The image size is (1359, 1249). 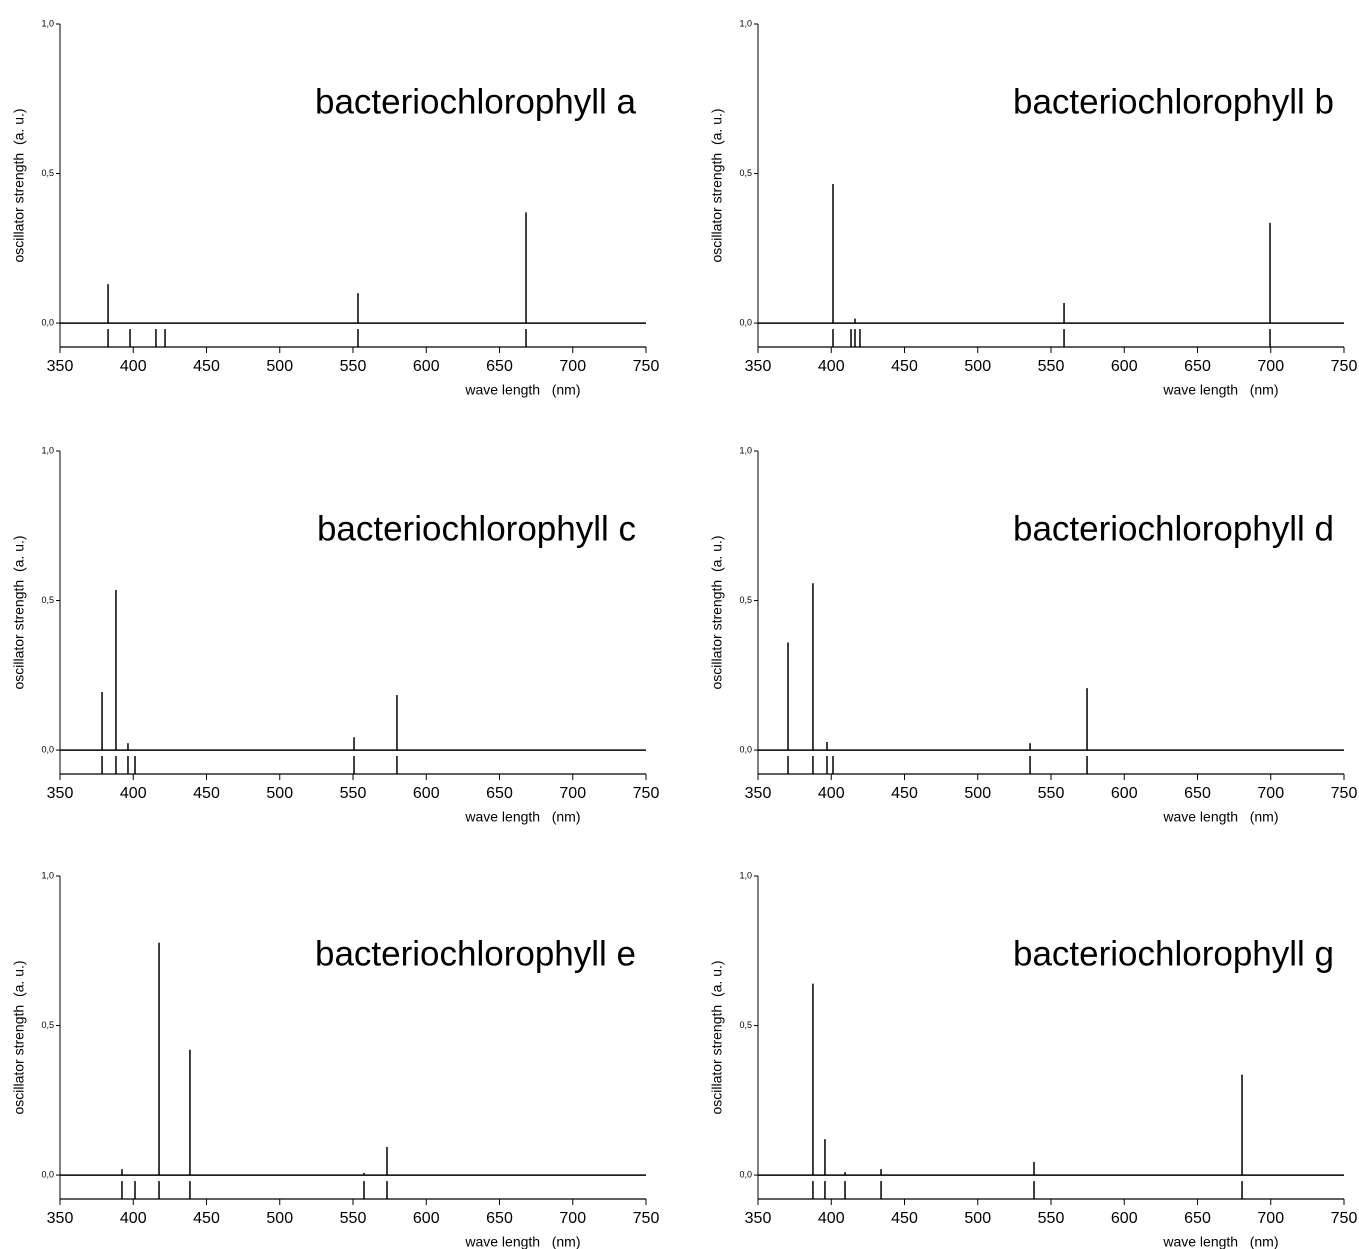 I want to click on chart-title: bacteriochlorophyll c, so click(x=476, y=528).